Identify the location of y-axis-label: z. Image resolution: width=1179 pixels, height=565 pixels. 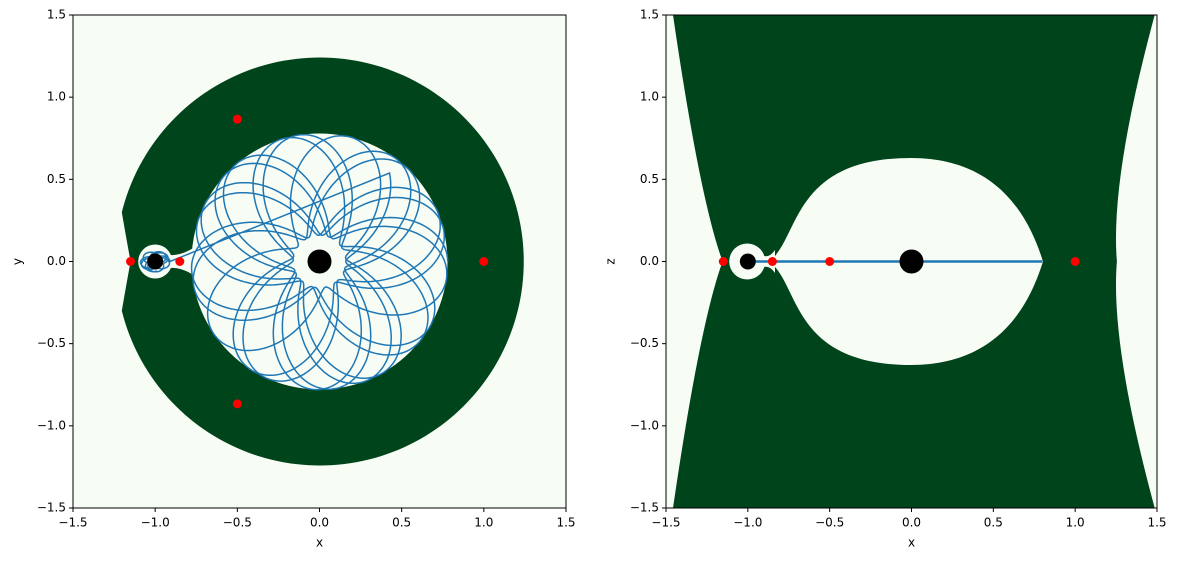
(611, 261).